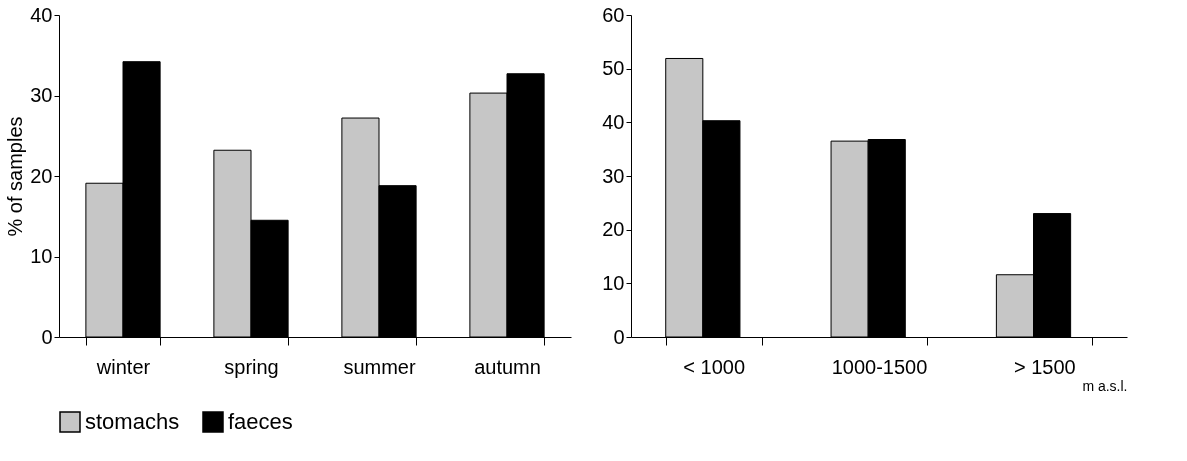 The height and width of the screenshot is (461, 1187). Describe the element at coordinates (613, 68) in the screenshot. I see `y-tick-label: 50` at that location.